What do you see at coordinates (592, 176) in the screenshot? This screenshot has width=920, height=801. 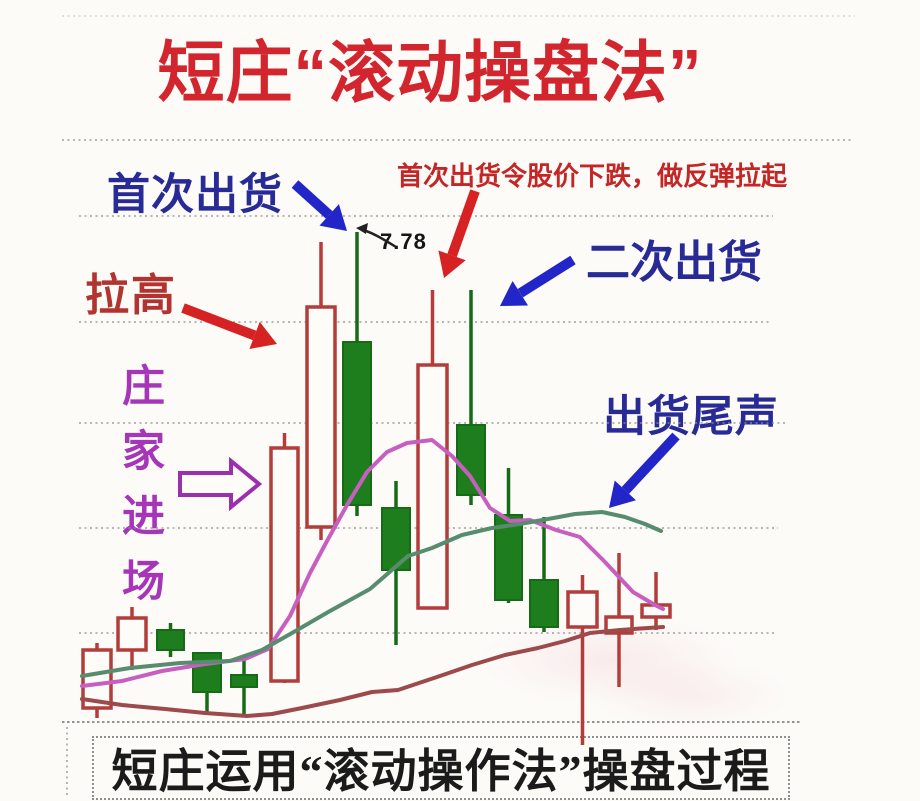 I see `annotation-sellout-note: 首次出货令股价下跌，做反弹拉起` at bounding box center [592, 176].